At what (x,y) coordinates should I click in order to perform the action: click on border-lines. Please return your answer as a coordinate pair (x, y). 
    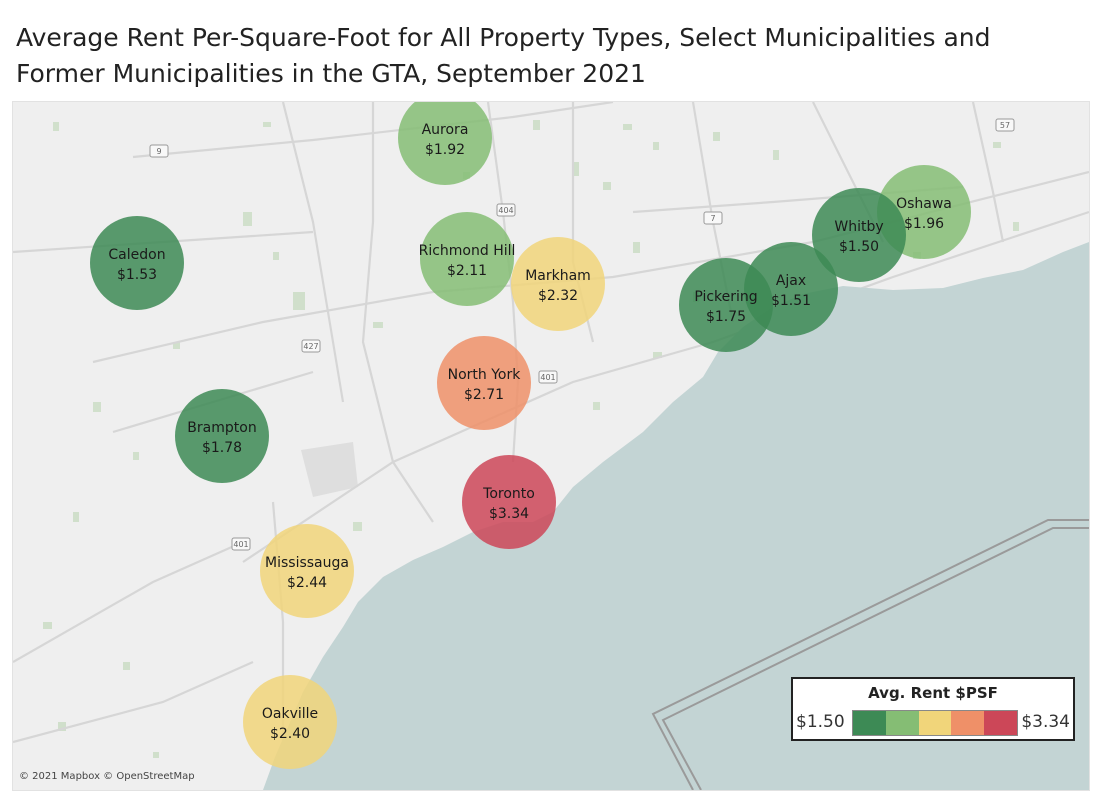
    Looking at the image, I should click on (870, 654).